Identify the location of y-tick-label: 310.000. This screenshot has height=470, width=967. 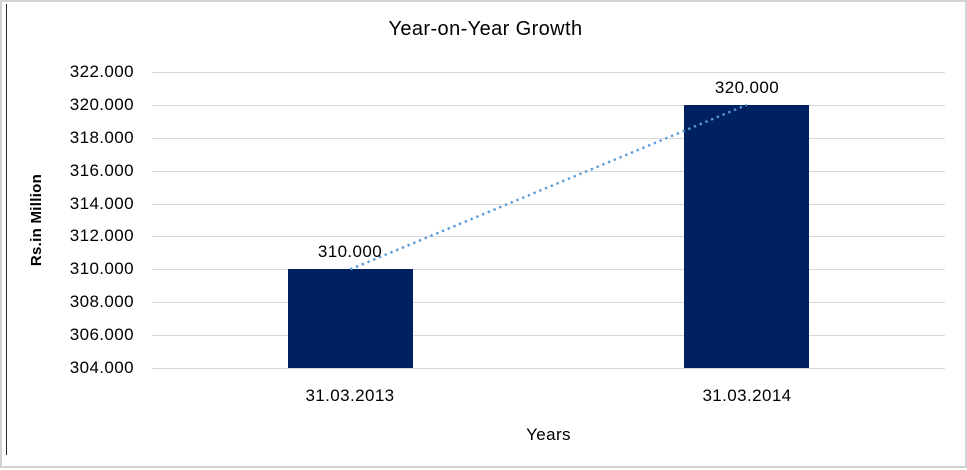
(101, 268).